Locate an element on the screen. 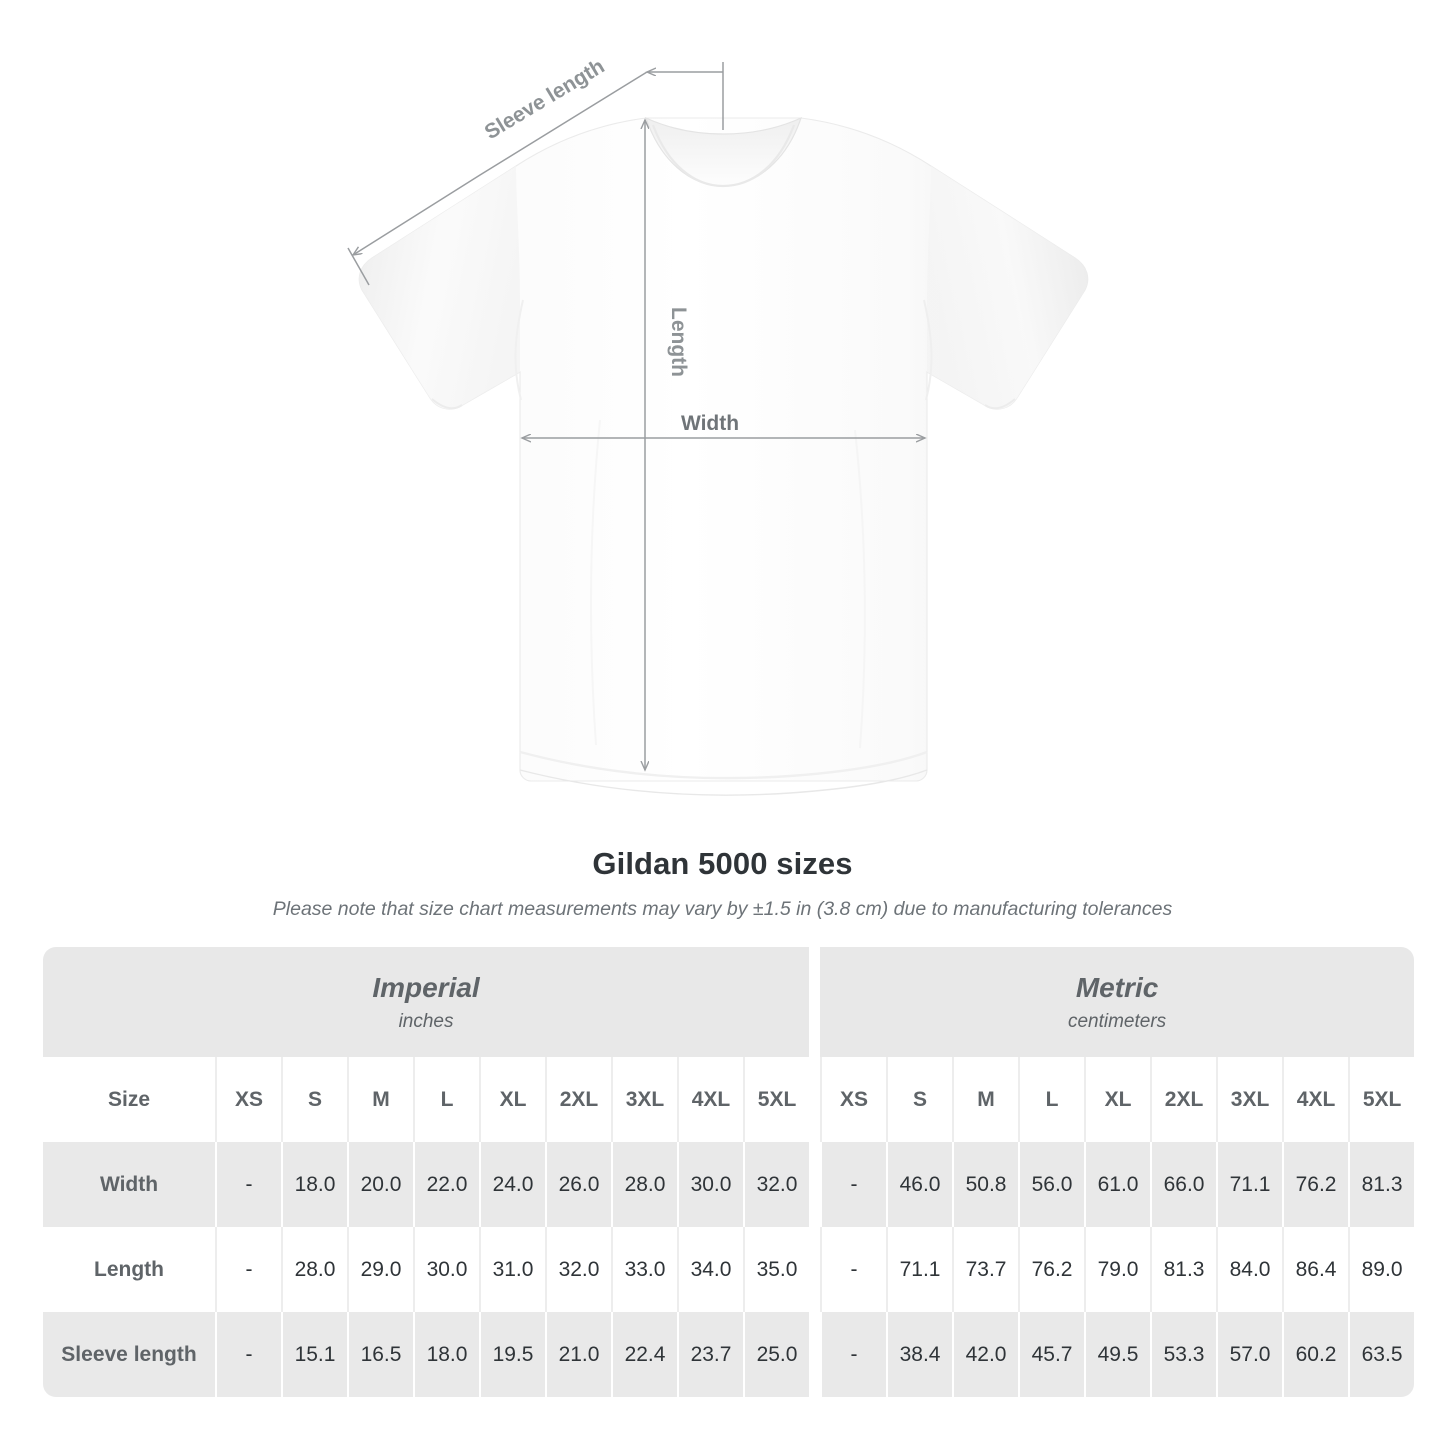 The width and height of the screenshot is (1445, 1445). cell-length-imperial-m: 29.0 is located at coordinates (380, 1269).